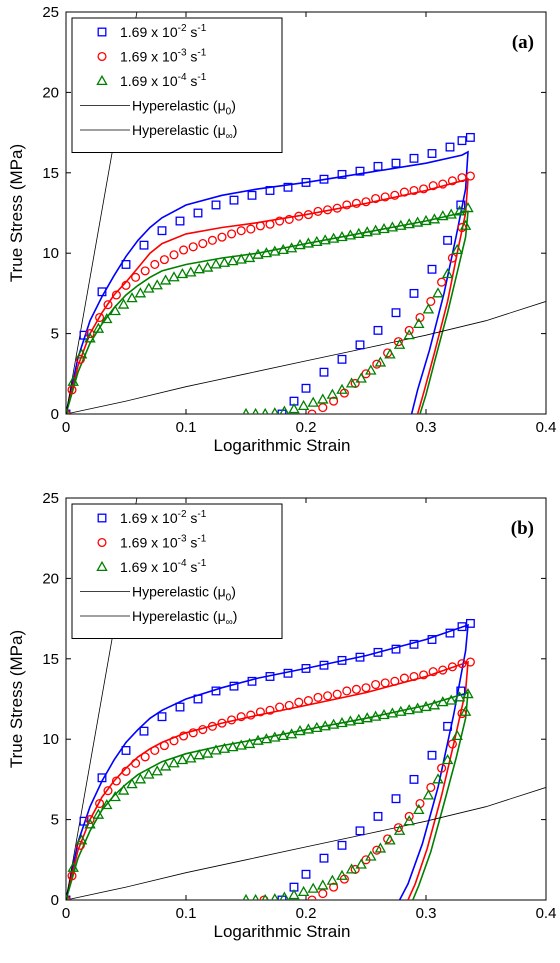 Image resolution: width=560 pixels, height=963 pixels. What do you see at coordinates (55, 414) in the screenshot?
I see `y-tick-label: 0` at bounding box center [55, 414].